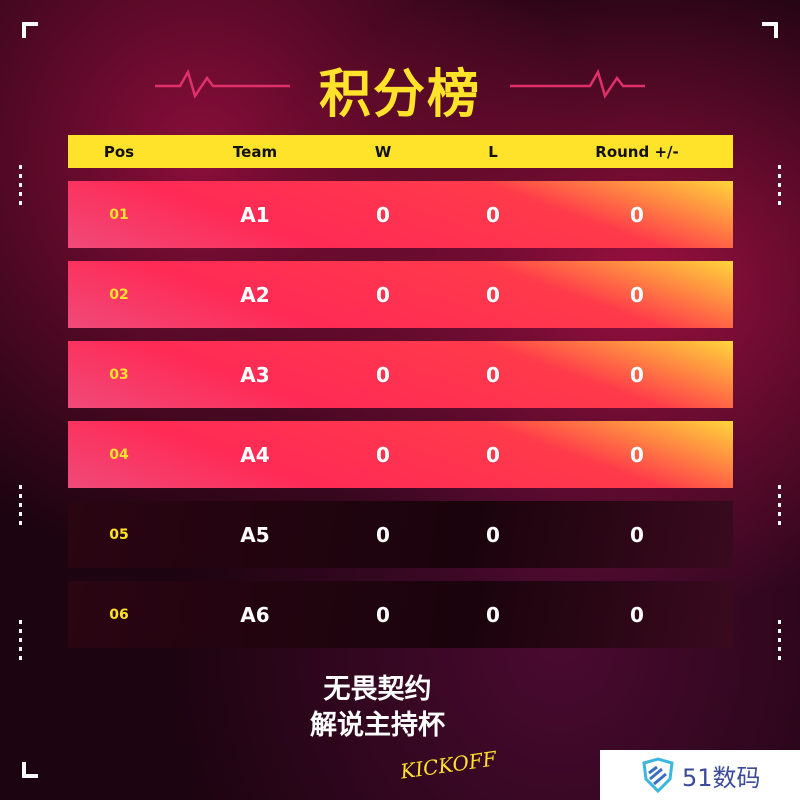 The height and width of the screenshot is (800, 800). I want to click on cell-pos: 06, so click(119, 614).